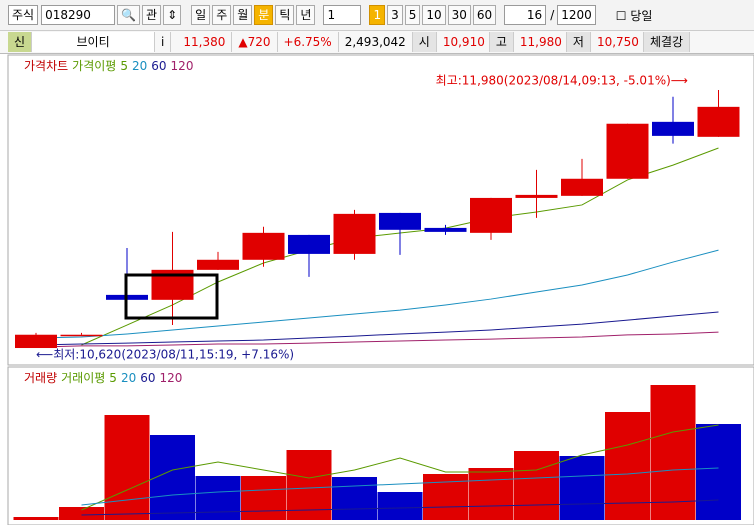 This screenshot has width=754, height=525. I want to click on minute-button: 3, so click(395, 15).